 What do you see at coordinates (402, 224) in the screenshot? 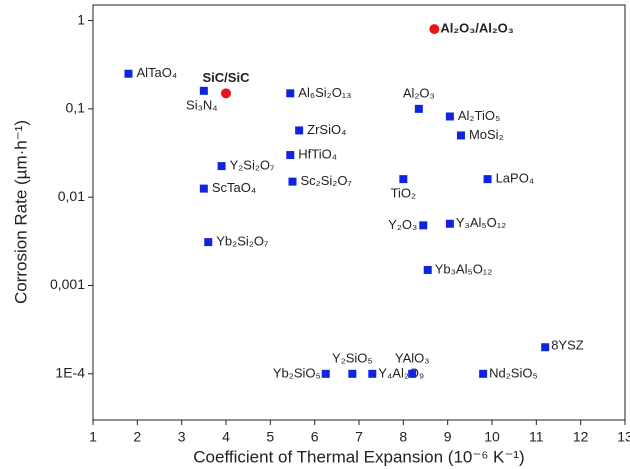
I see `point-label: Y₂O₃` at bounding box center [402, 224].